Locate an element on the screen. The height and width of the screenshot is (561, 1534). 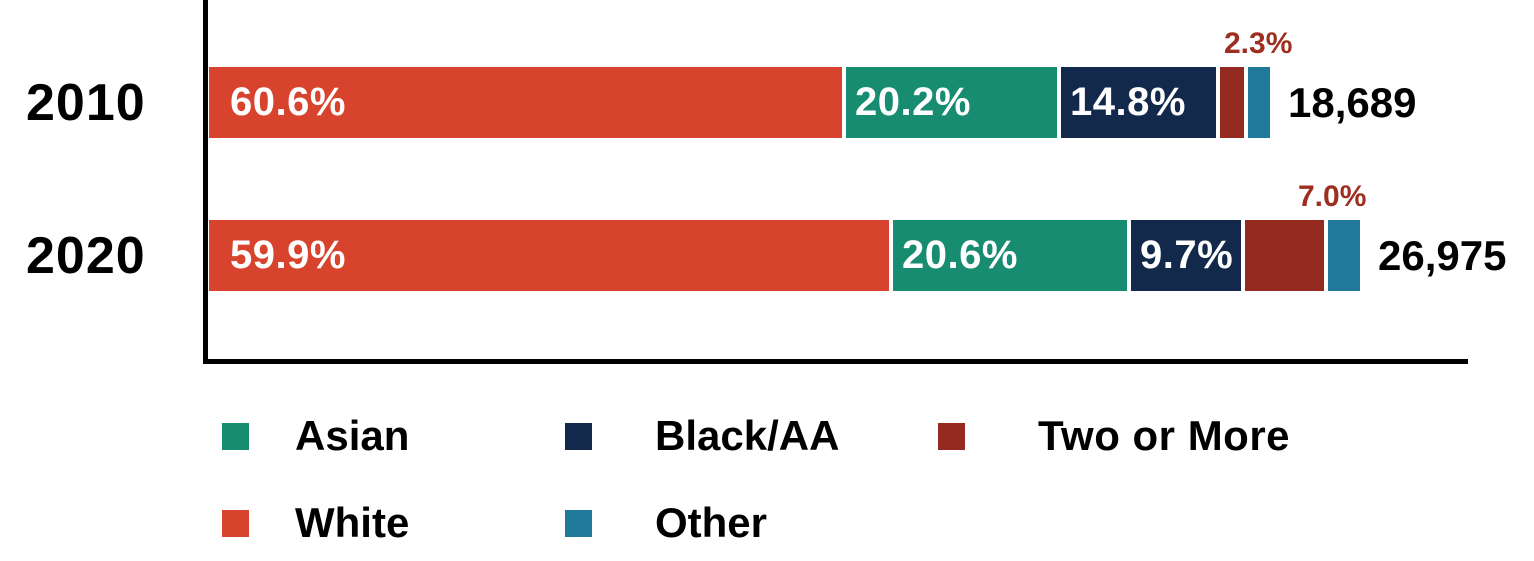
legend-label-other: Other is located at coordinates (711, 522).